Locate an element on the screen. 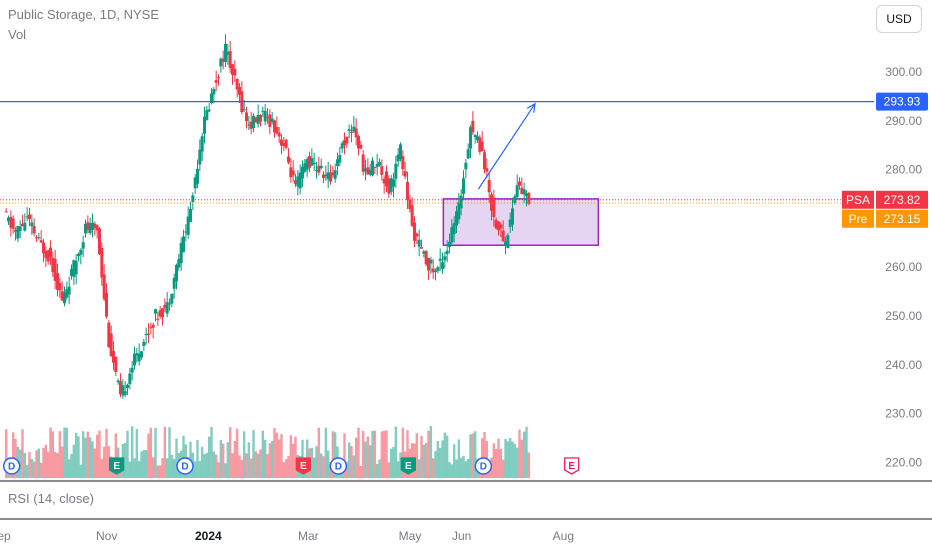  premarket-price-tag-value: 273.15 is located at coordinates (902, 219).